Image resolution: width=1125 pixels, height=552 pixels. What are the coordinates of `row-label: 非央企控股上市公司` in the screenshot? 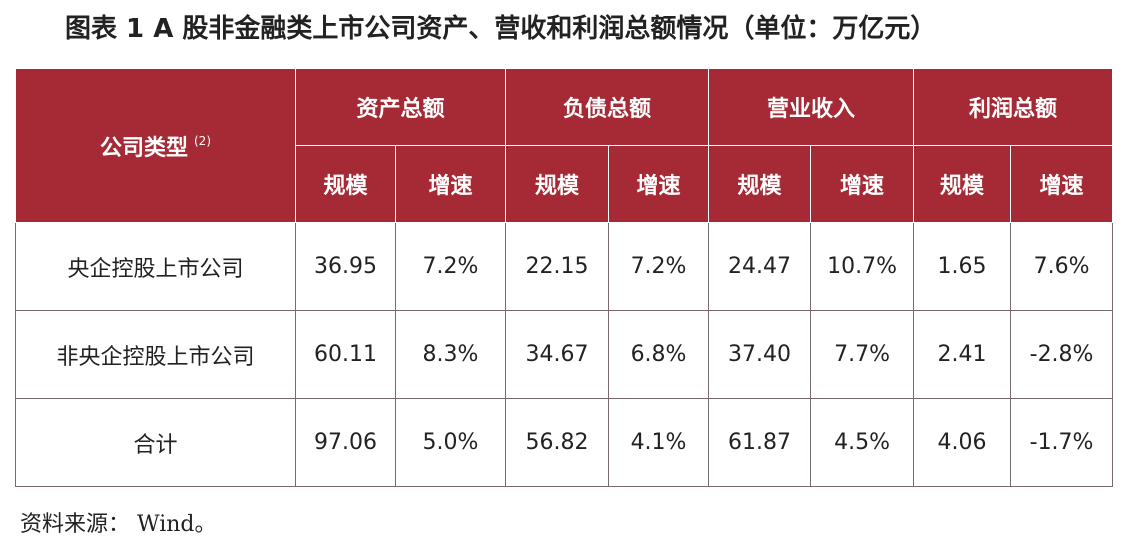 It's located at (155, 354).